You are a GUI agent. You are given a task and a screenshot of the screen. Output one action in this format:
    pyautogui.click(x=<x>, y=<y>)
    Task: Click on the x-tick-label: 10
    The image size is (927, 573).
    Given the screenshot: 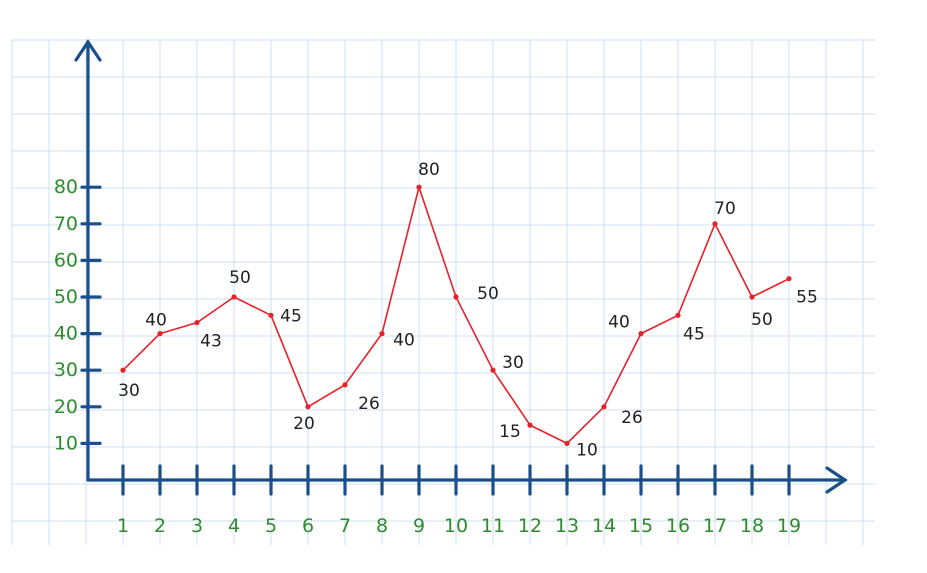 What is the action you would take?
    pyautogui.click(x=456, y=526)
    